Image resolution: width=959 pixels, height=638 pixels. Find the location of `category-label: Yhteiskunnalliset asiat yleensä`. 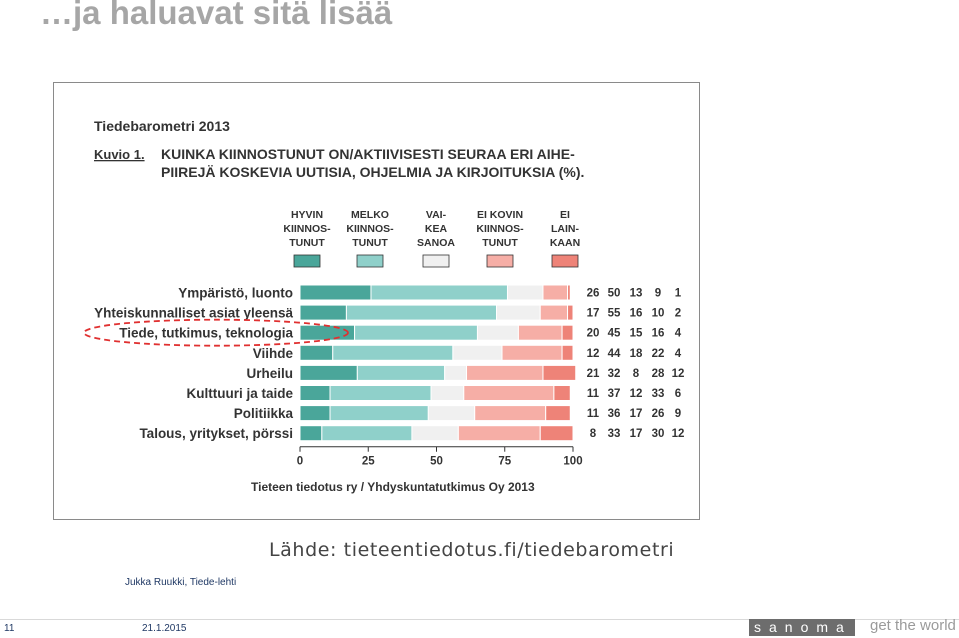

category-label: Yhteiskunnalliset asiat yleensä is located at coordinates (193, 313).